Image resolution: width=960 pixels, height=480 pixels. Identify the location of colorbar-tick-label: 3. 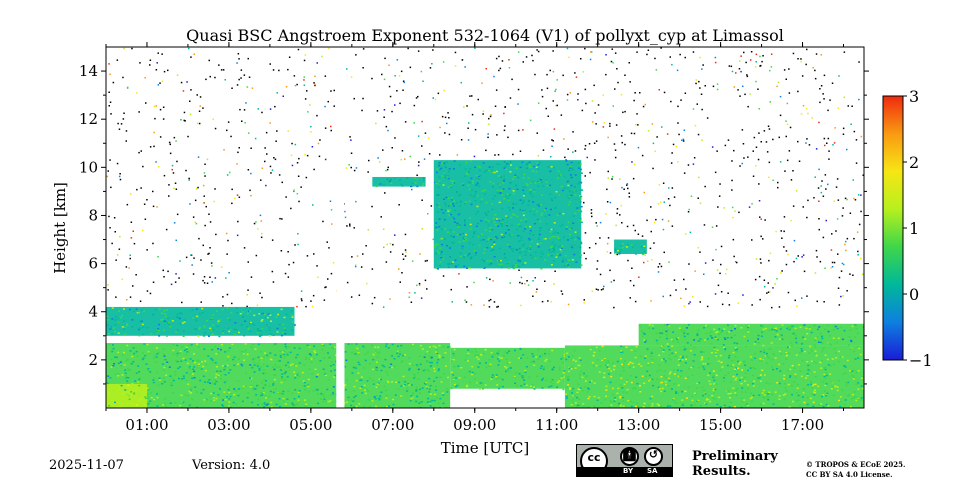
(914, 96).